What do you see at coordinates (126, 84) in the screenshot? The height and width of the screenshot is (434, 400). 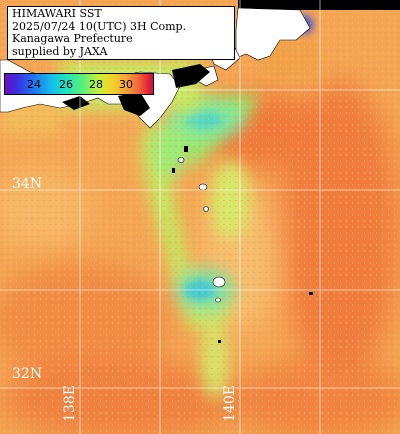 I see `colorbar-tick-30: 30` at bounding box center [126, 84].